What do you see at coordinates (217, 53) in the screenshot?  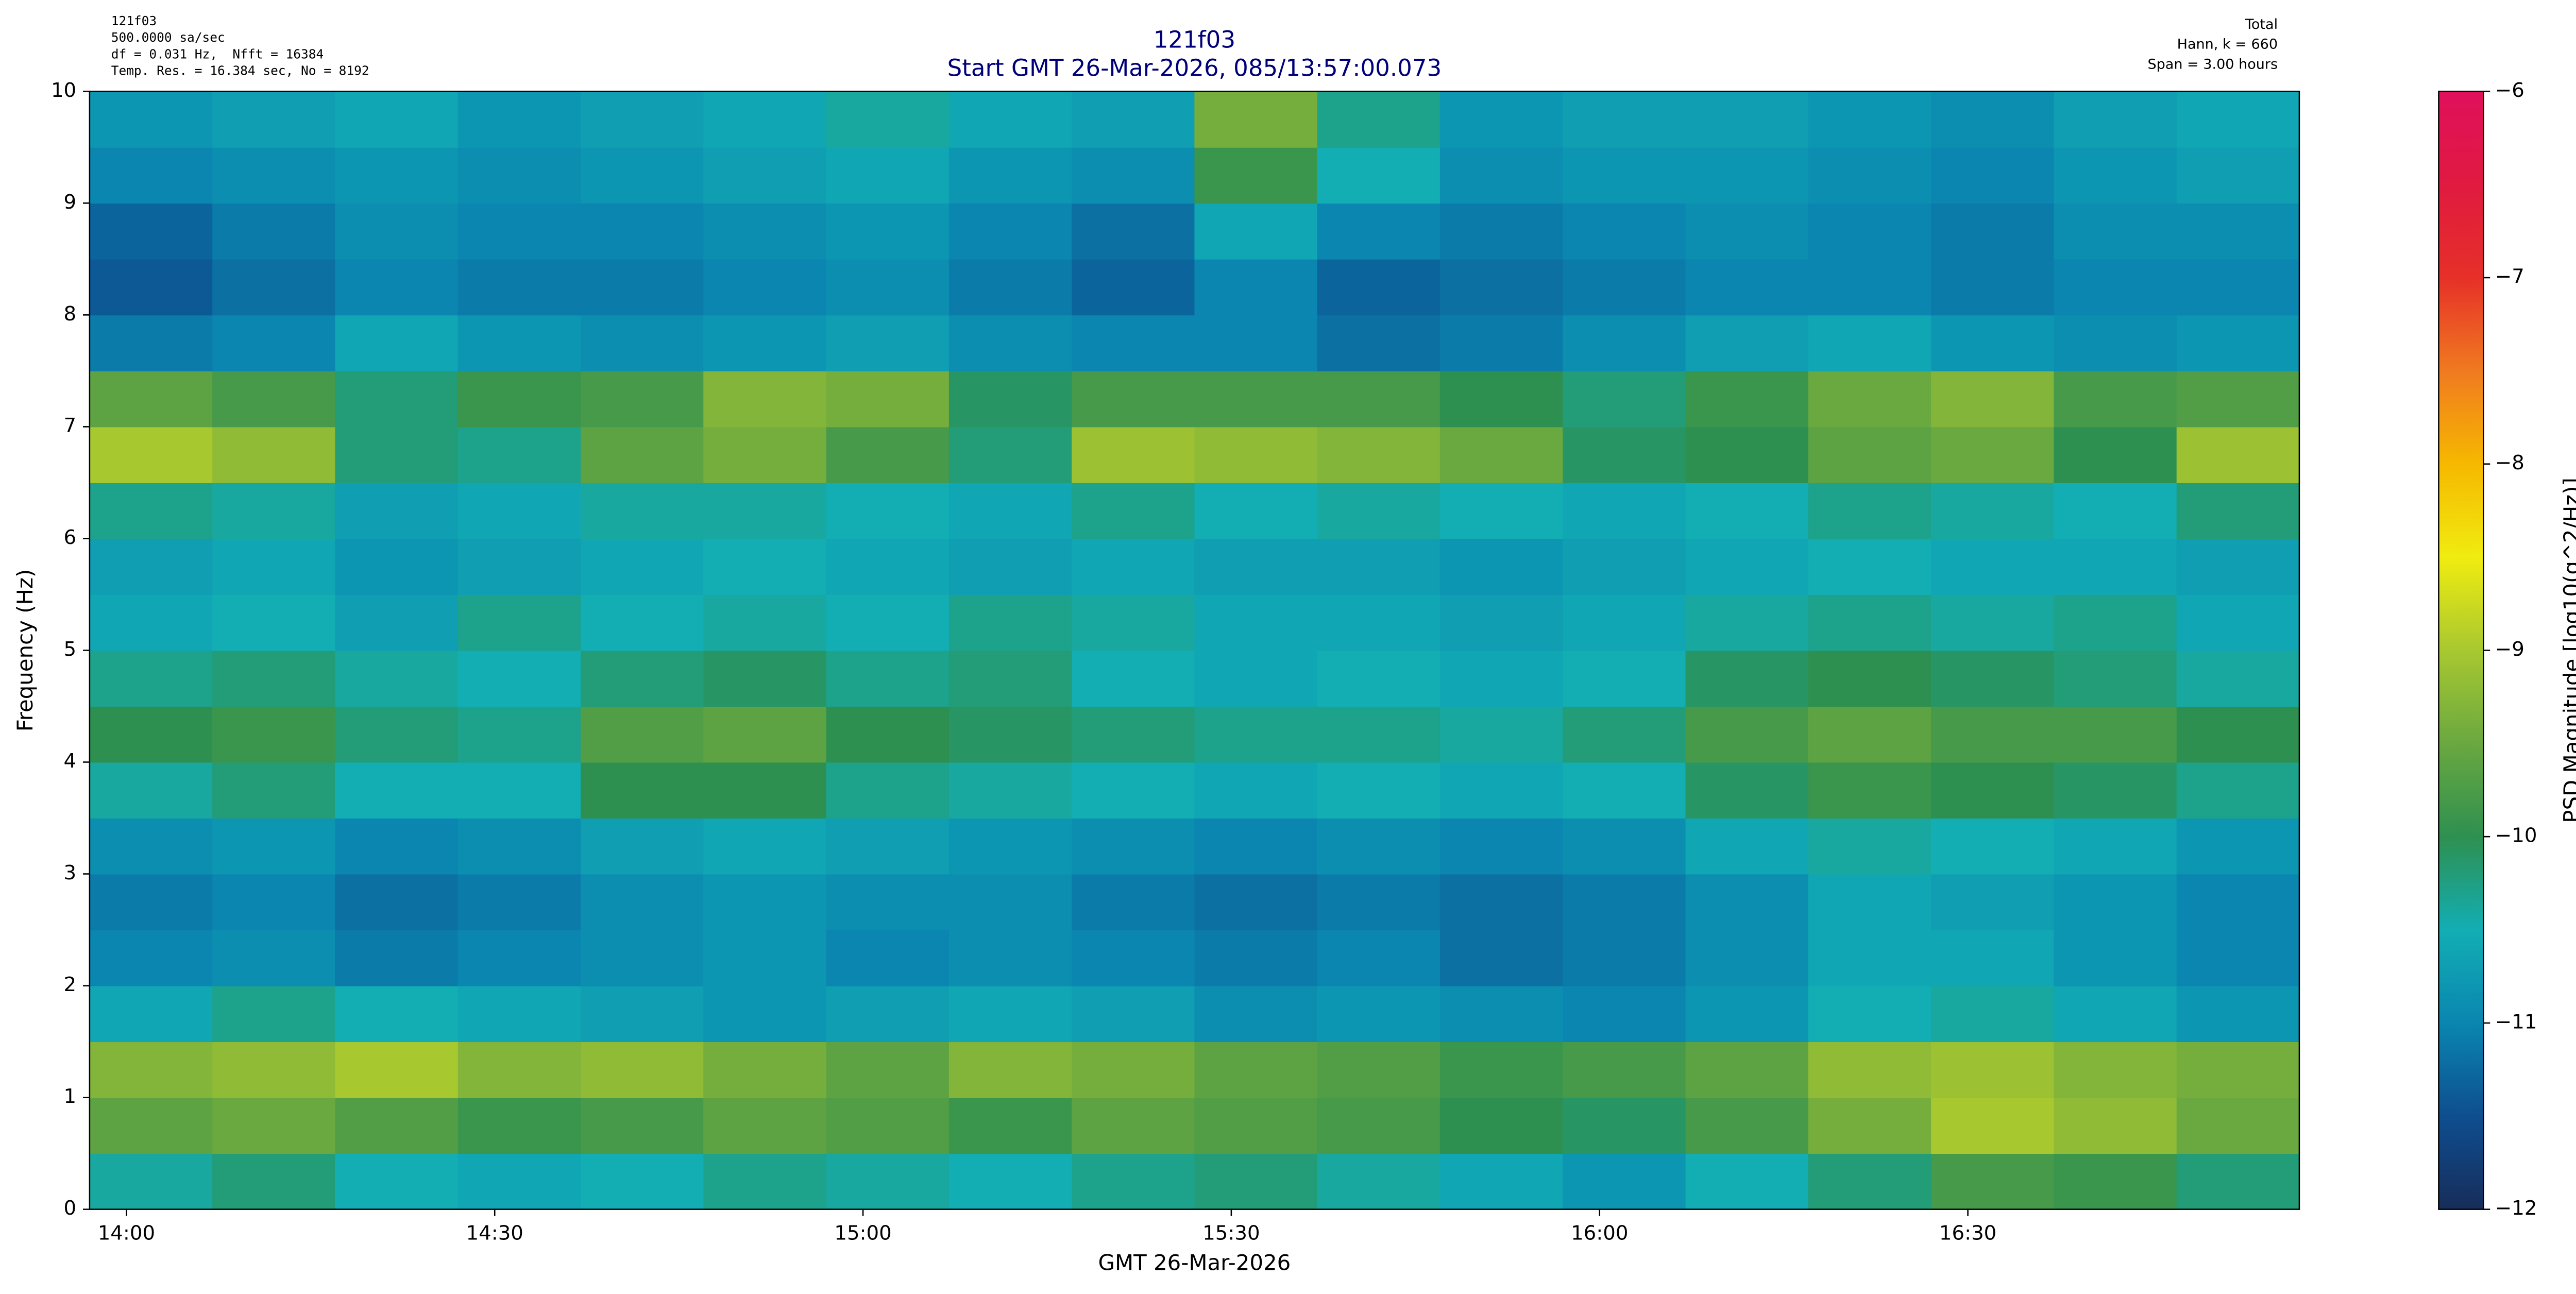 I see `info-line: df = 0.031 Hz, Nfft = 16384` at bounding box center [217, 53].